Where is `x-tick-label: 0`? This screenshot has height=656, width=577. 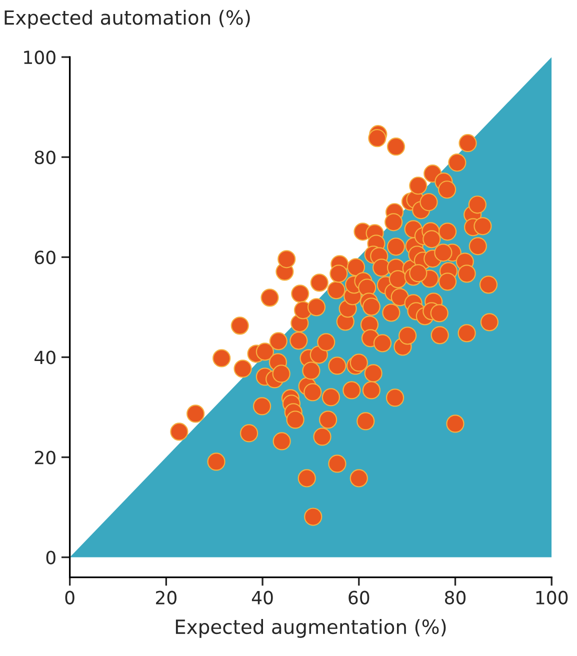 x-tick-label: 0 is located at coordinates (69, 597).